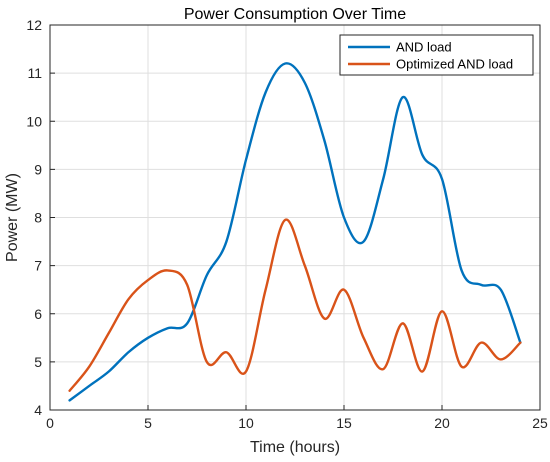 This screenshot has height=462, width=550. I want to click on y-axis-label: Power (MW), so click(12, 217).